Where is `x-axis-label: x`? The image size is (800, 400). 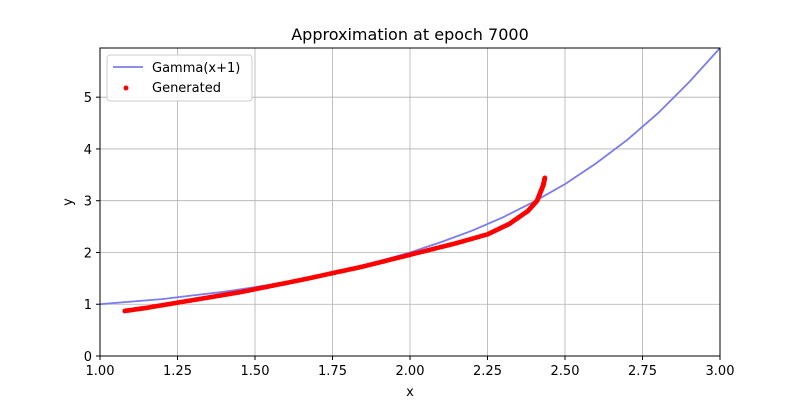 x-axis-label: x is located at coordinates (410, 392).